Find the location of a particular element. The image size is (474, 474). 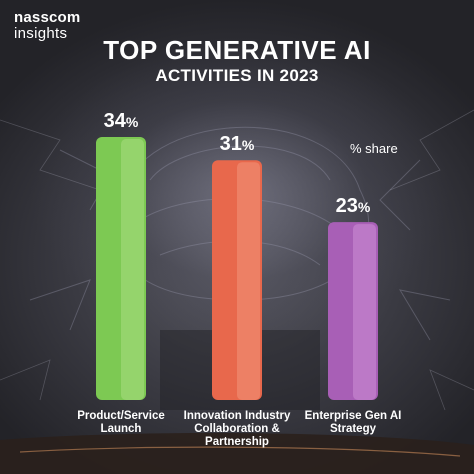

x-label-line: Innovation Industry is located at coordinates (237, 416).